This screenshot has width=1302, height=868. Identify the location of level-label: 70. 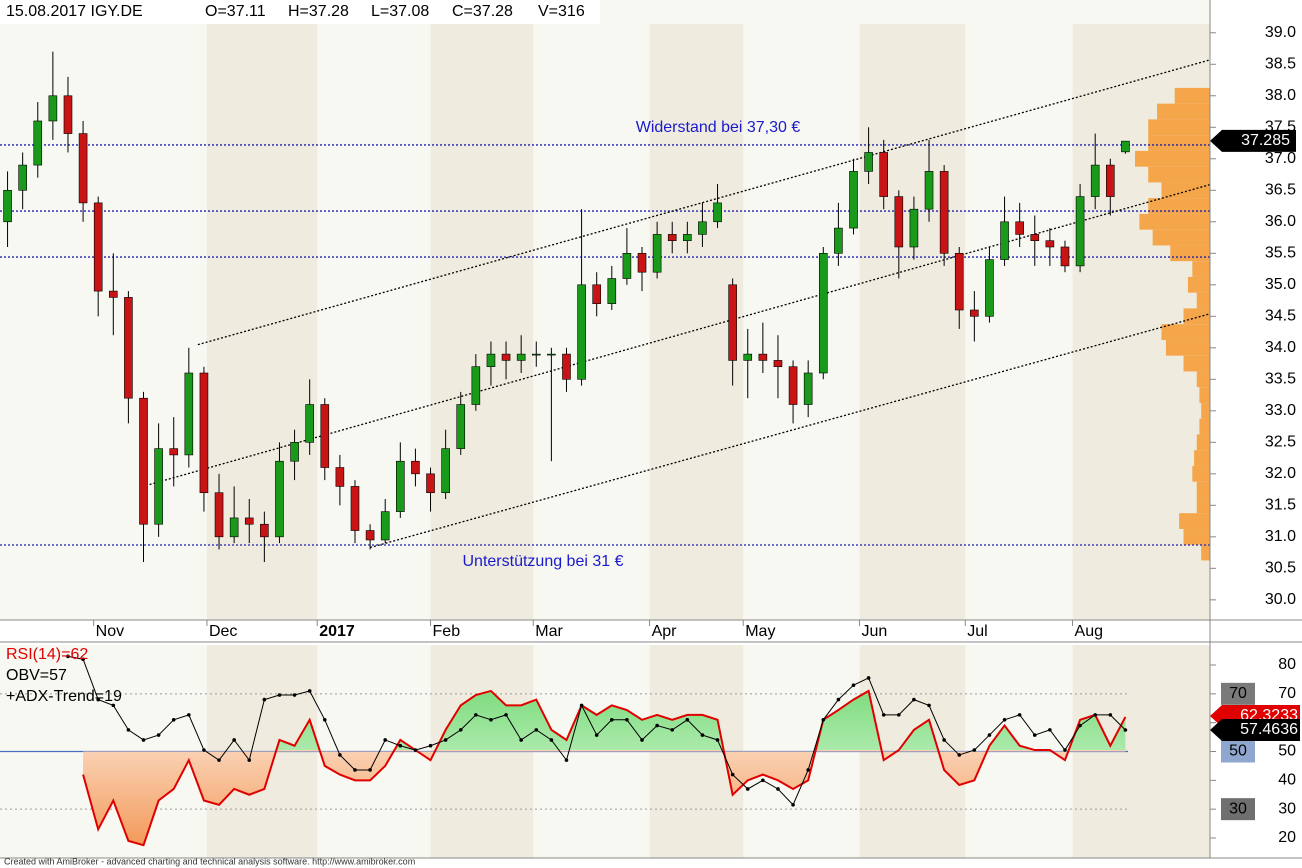
(1238, 693).